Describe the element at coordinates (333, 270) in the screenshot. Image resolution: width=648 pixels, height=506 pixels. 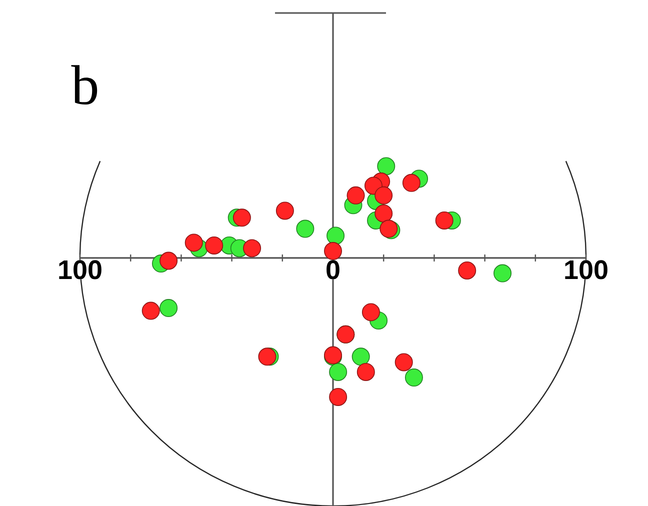
I see `x-tick-label: 0` at that location.